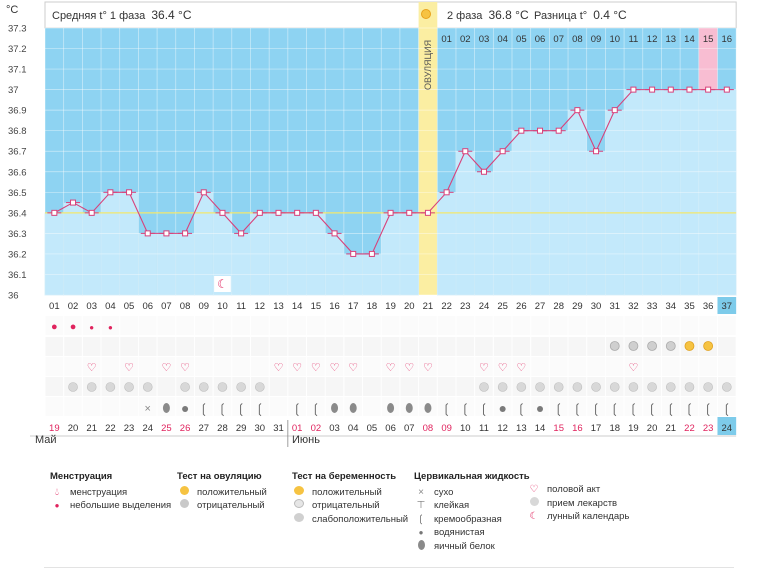 The image size is (770, 574). I want to click on y-tick-label: 36.9, so click(17, 111).